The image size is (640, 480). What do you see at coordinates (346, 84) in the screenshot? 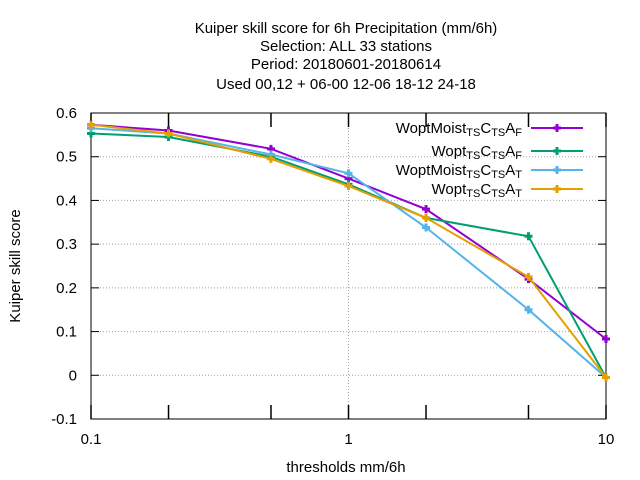
I see `title-line: Used 00,12 + 06-00 12-06 18-12 24-18` at bounding box center [346, 84].